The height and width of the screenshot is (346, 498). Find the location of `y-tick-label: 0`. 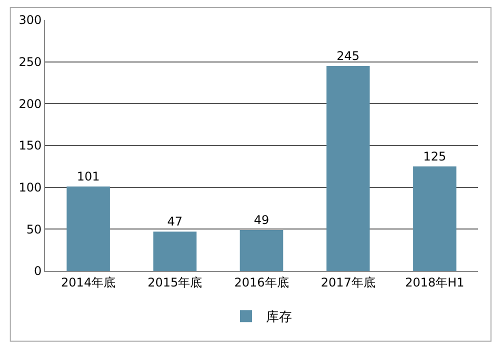

y-tick-label: 0 is located at coordinates (38, 271).